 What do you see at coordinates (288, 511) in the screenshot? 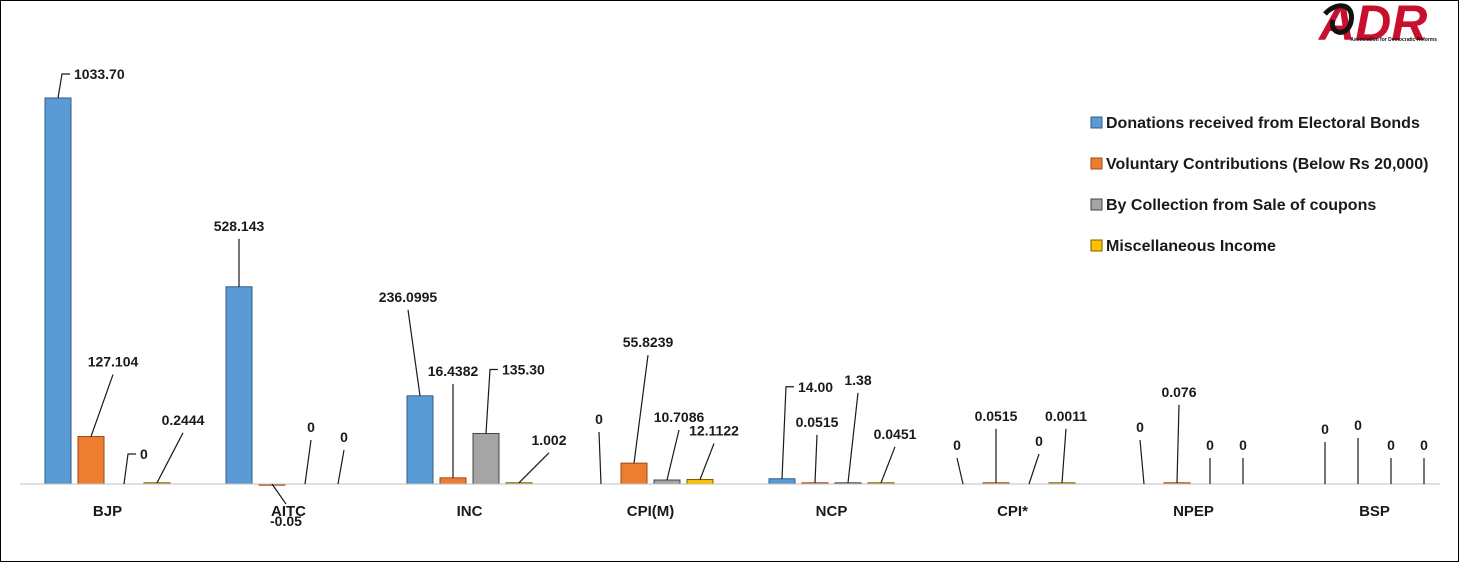
I see `category-label-aitc: AITC` at bounding box center [288, 511].